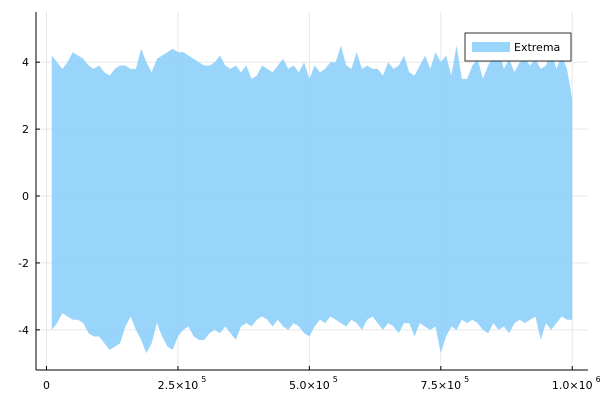 The height and width of the screenshot is (400, 600). What do you see at coordinates (25, 196) in the screenshot?
I see `y-tick-label: 0` at bounding box center [25, 196].